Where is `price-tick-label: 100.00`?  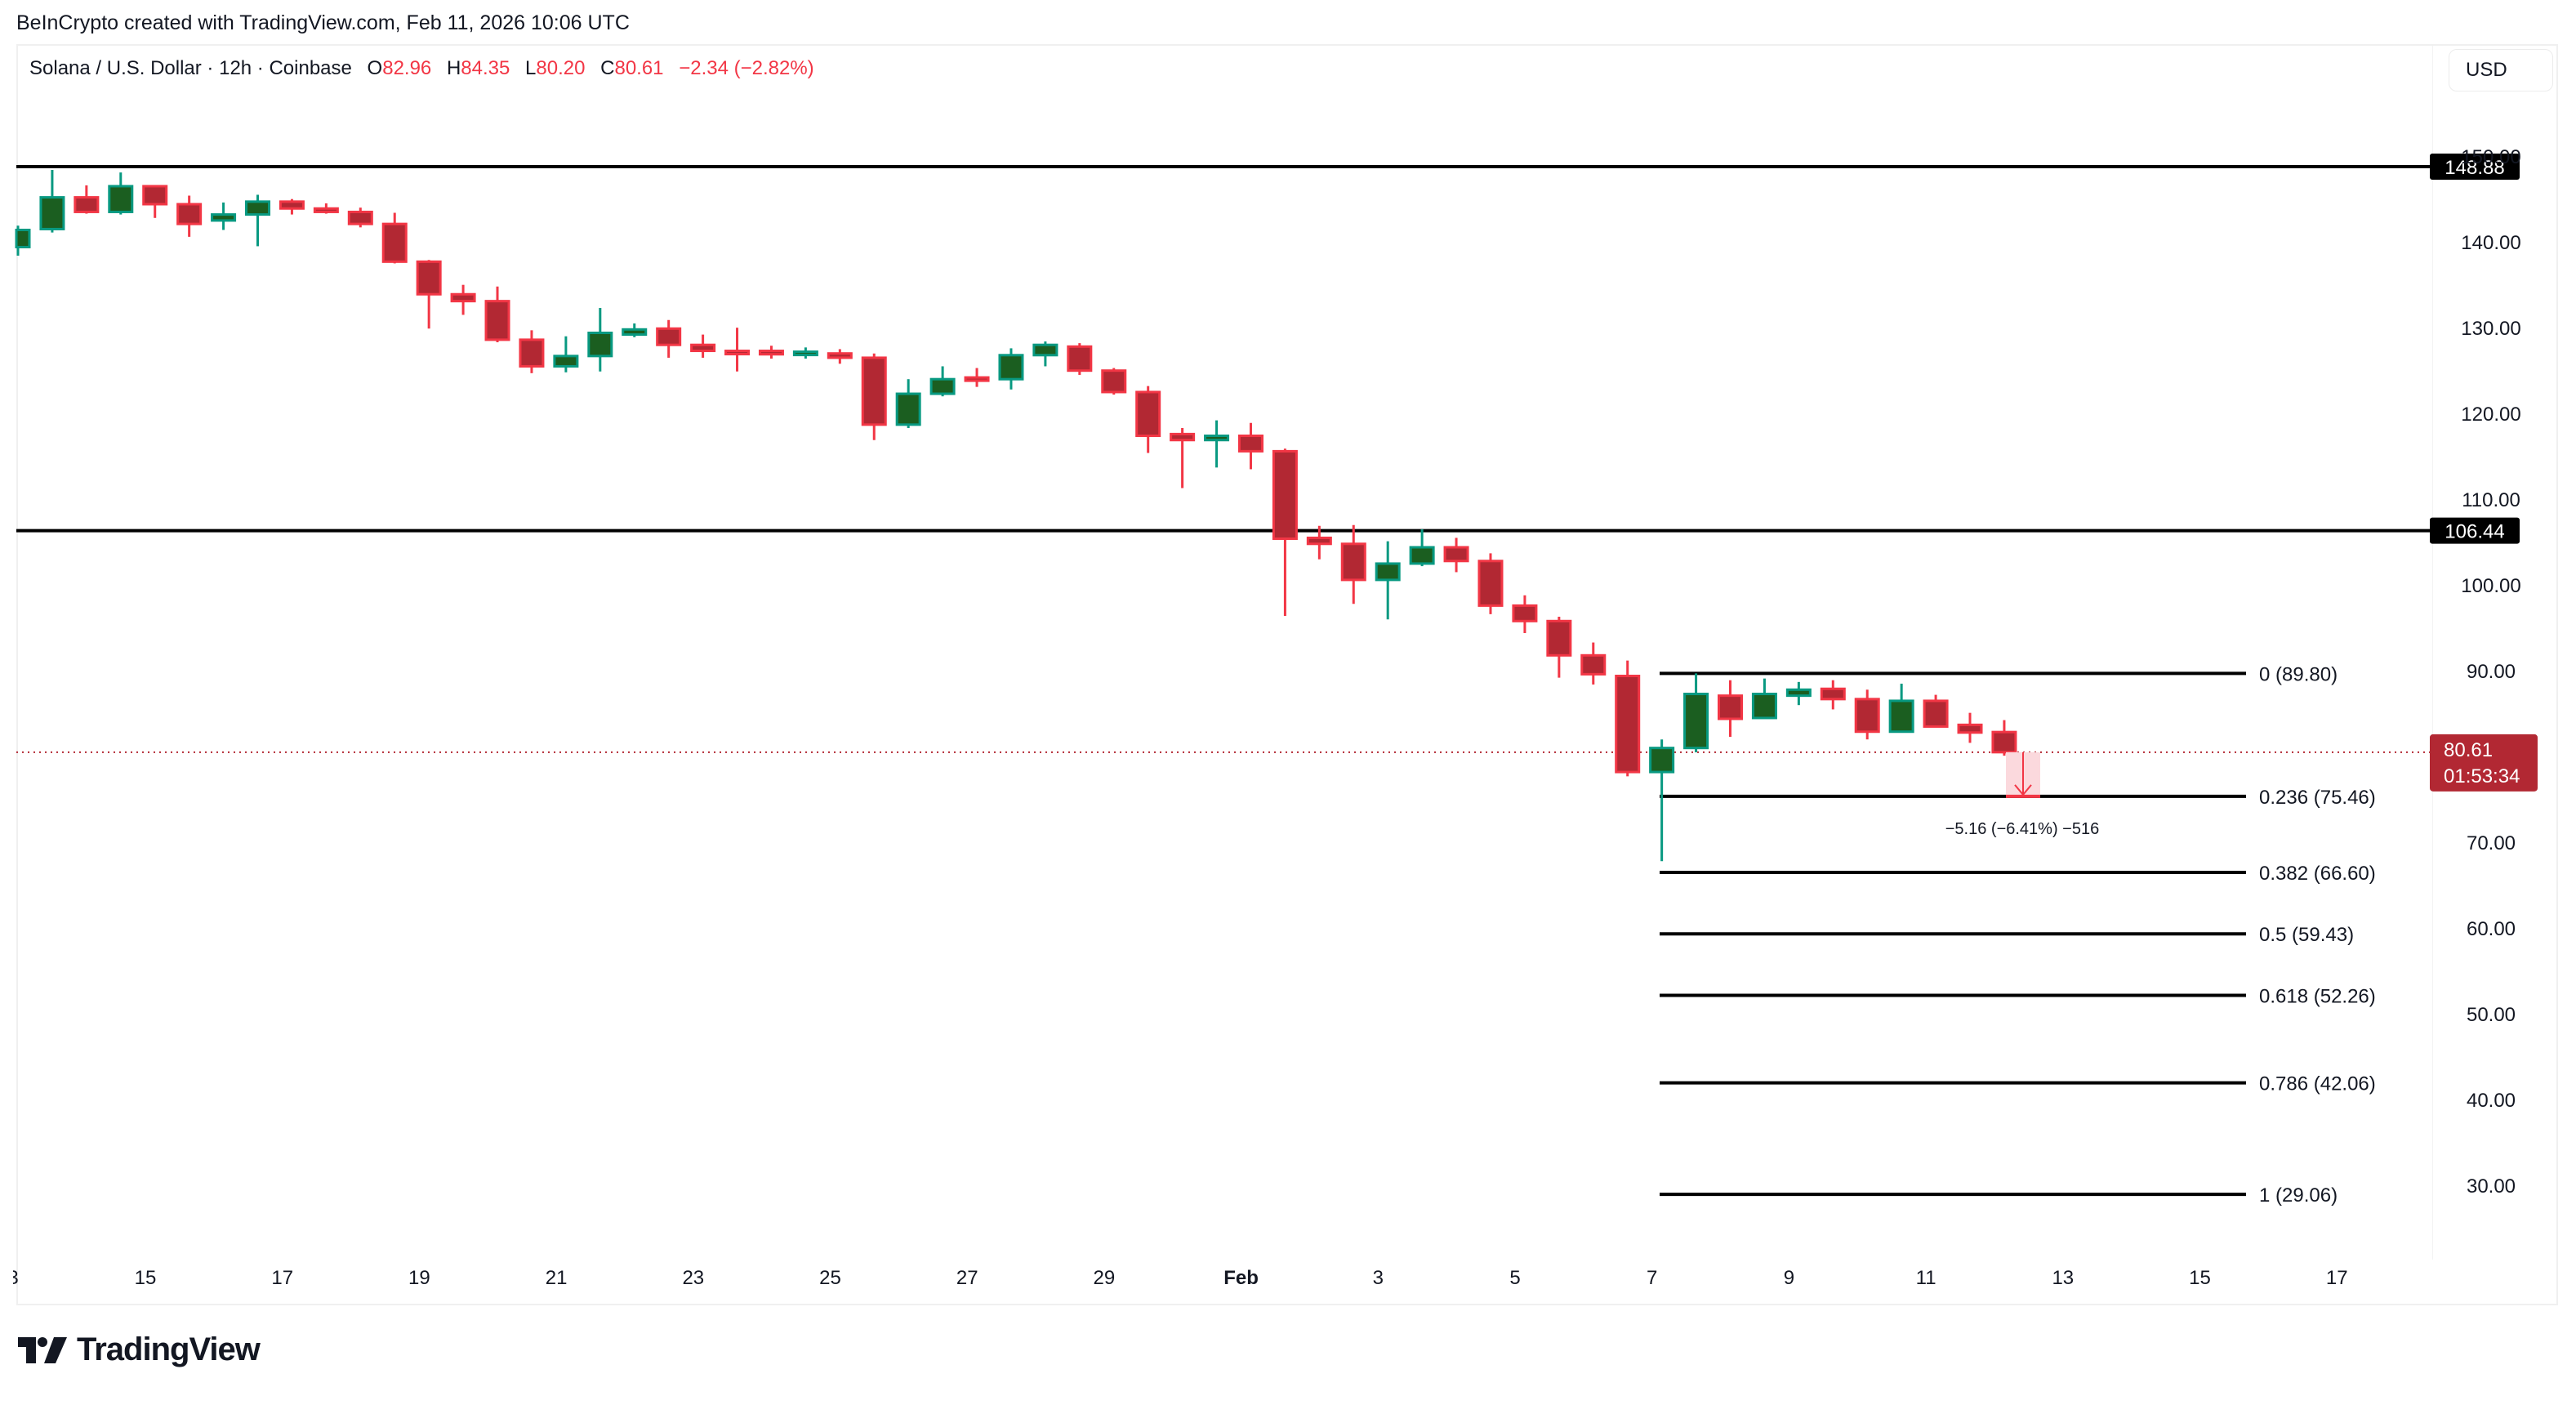
price-tick-label: 100.00 is located at coordinates (2490, 586).